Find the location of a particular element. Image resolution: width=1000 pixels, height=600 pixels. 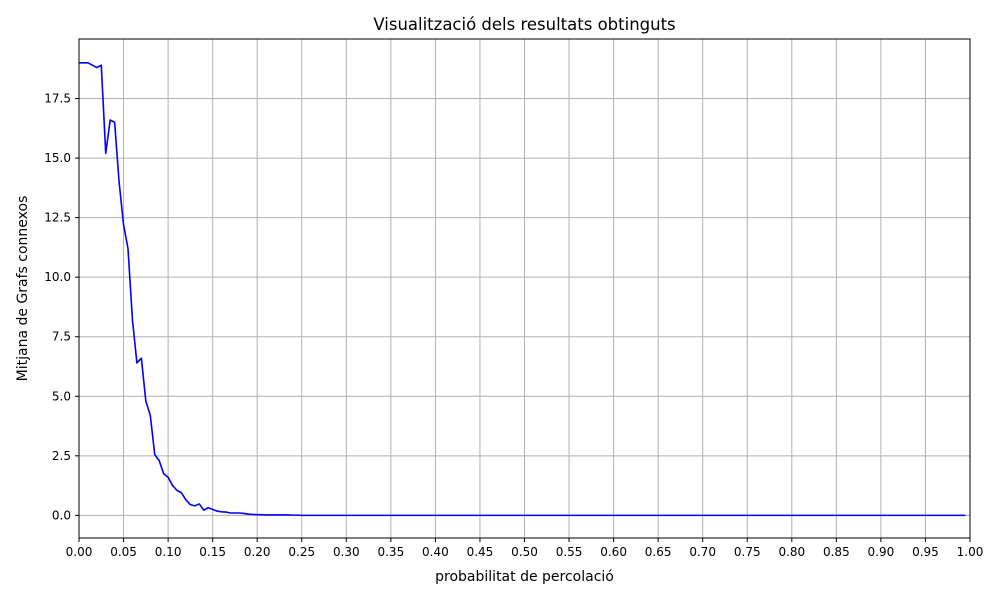

x-tick-label: 0.90 is located at coordinates (881, 552).